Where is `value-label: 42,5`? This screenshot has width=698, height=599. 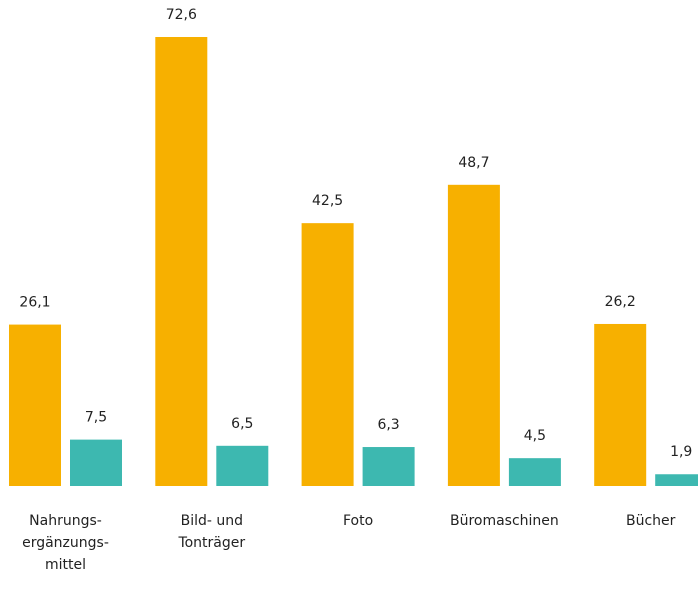 value-label: 42,5 is located at coordinates (327, 201).